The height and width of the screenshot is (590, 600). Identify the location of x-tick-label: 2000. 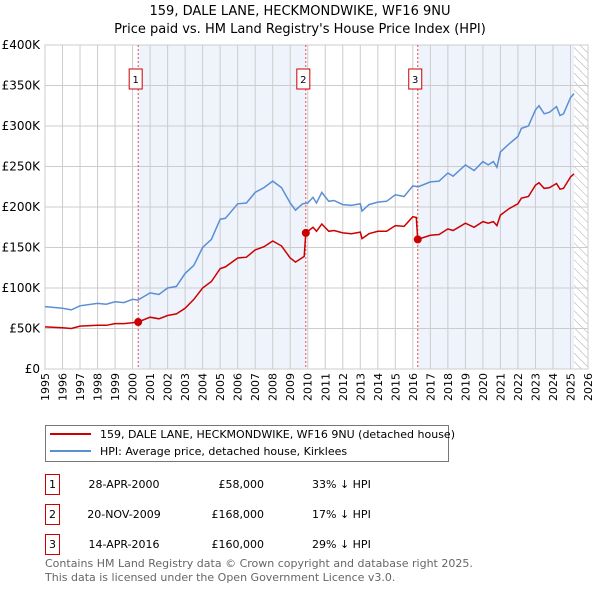
(133, 387).